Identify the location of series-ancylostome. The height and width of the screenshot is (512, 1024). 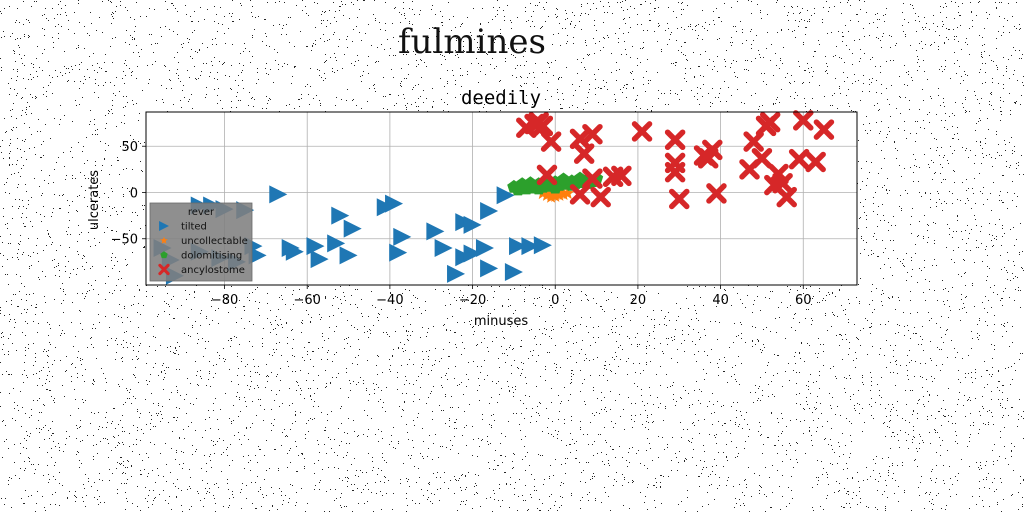
(675, 160).